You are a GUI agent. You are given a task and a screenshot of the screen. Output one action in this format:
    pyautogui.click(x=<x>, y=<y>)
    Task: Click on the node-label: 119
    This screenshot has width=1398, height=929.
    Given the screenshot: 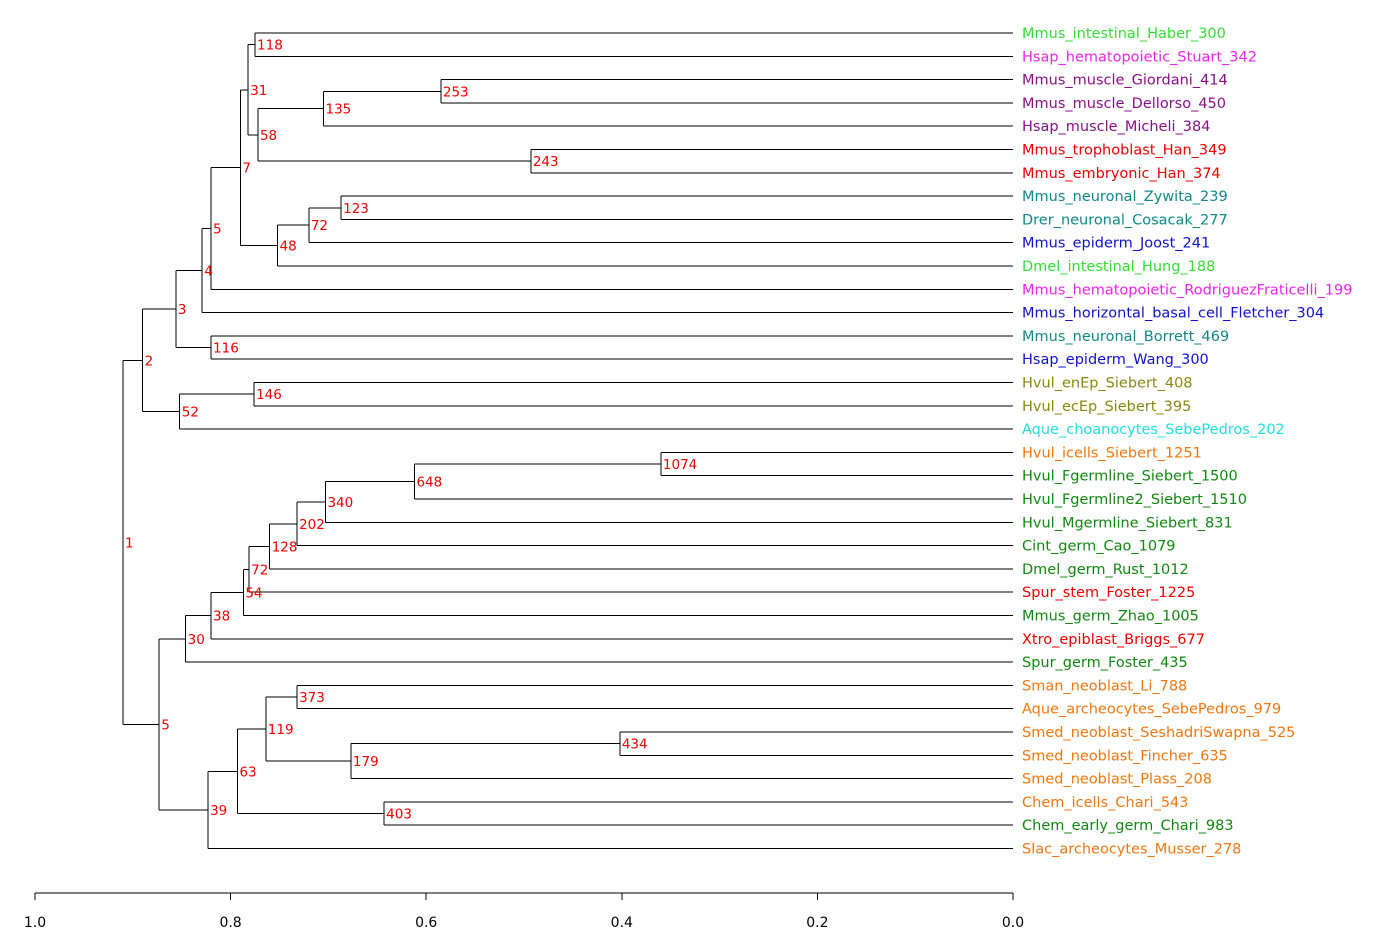 What is the action you would take?
    pyautogui.click(x=281, y=730)
    